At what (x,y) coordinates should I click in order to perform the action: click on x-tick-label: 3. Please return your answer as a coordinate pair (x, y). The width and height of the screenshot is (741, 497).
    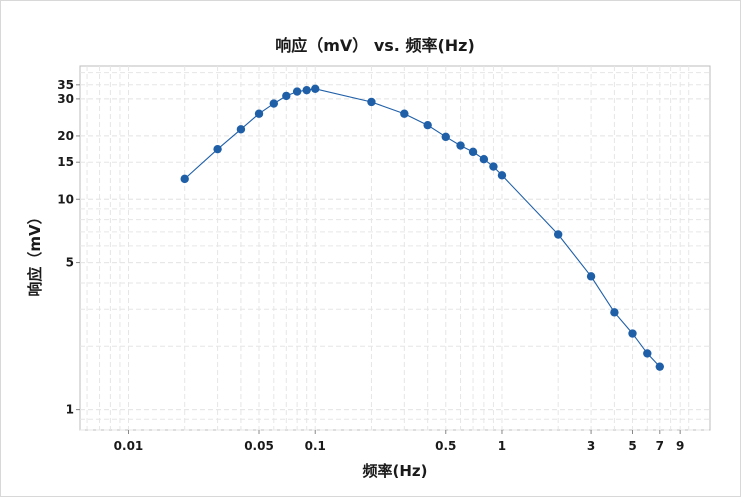
    Looking at the image, I should click on (591, 446).